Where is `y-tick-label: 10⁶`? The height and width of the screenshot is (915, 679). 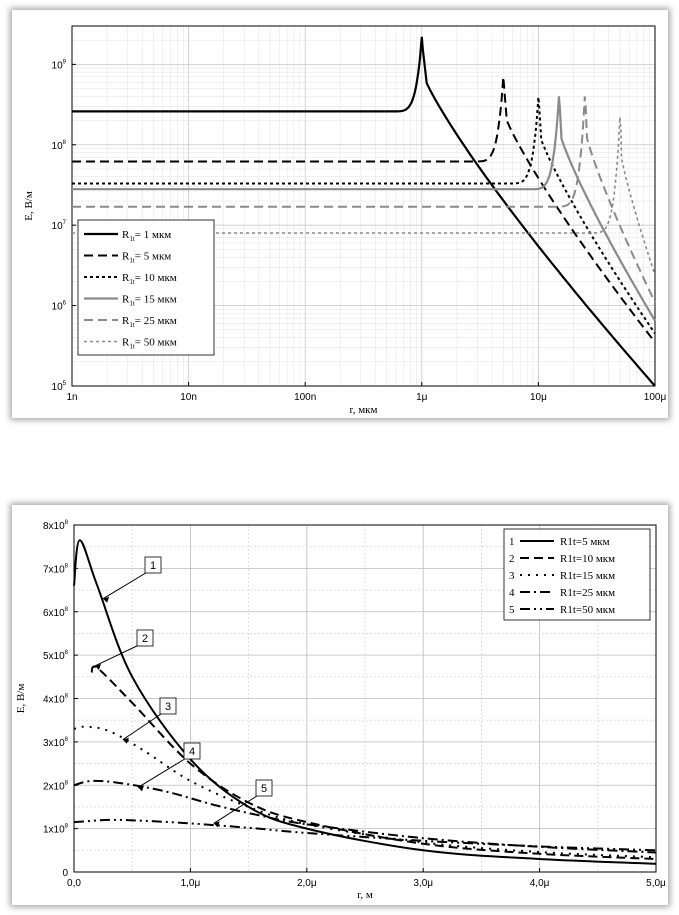 y-tick-label: 10⁶ is located at coordinates (59, 307).